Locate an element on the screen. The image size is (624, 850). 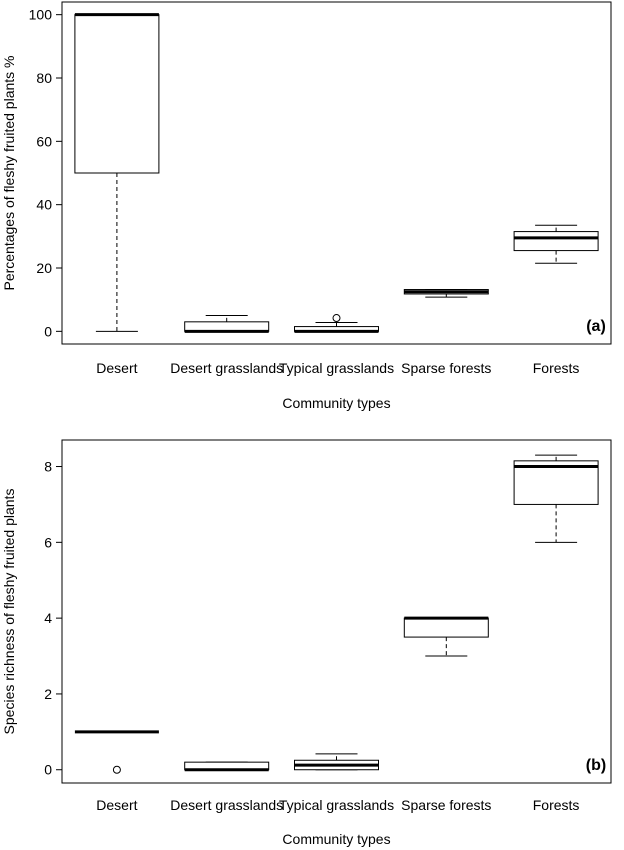
x-tick-label-a: Forests is located at coordinates (556, 368).